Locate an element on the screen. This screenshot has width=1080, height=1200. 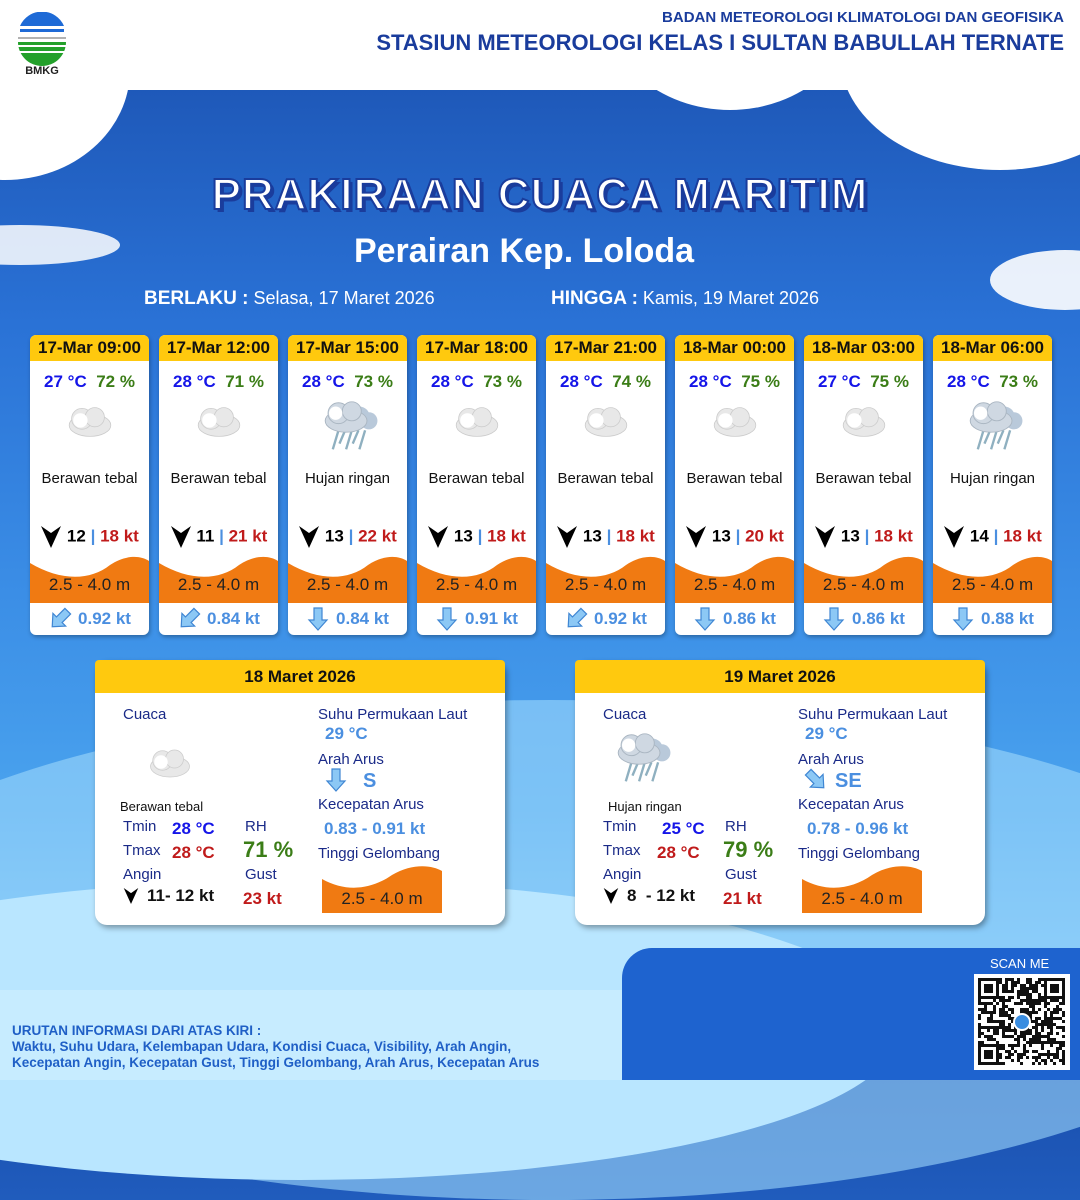
card-wind-speed: 11 is located at coordinates (205, 536).